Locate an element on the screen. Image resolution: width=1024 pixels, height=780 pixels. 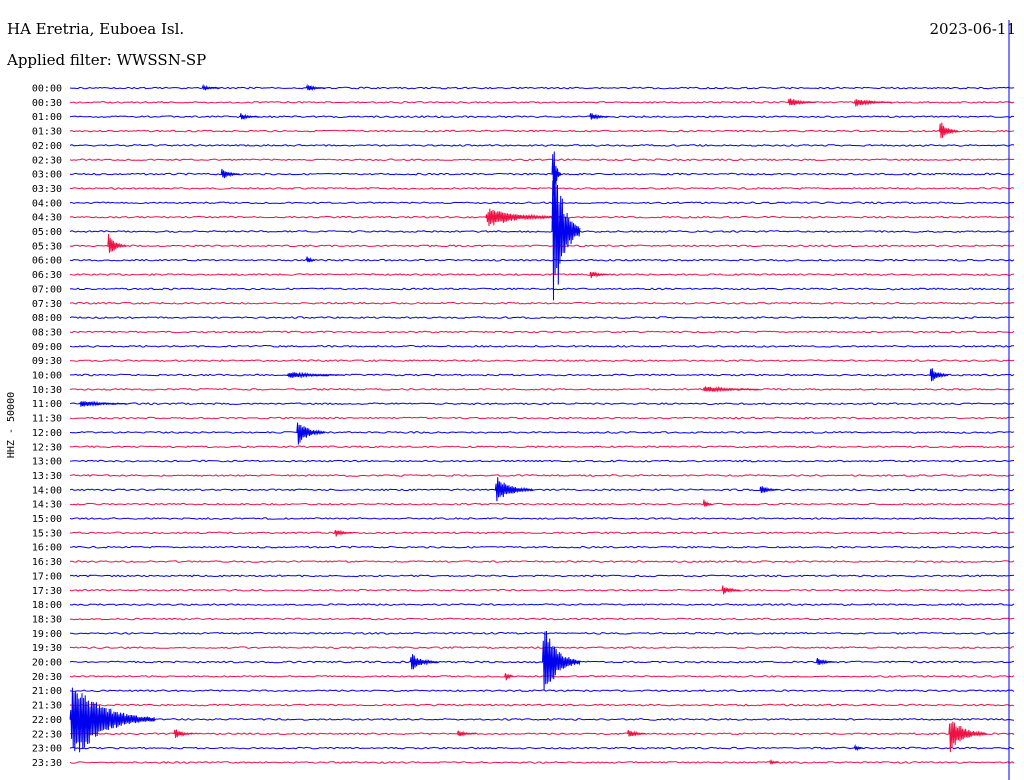
row-label: 05:00 is located at coordinates (47, 232).